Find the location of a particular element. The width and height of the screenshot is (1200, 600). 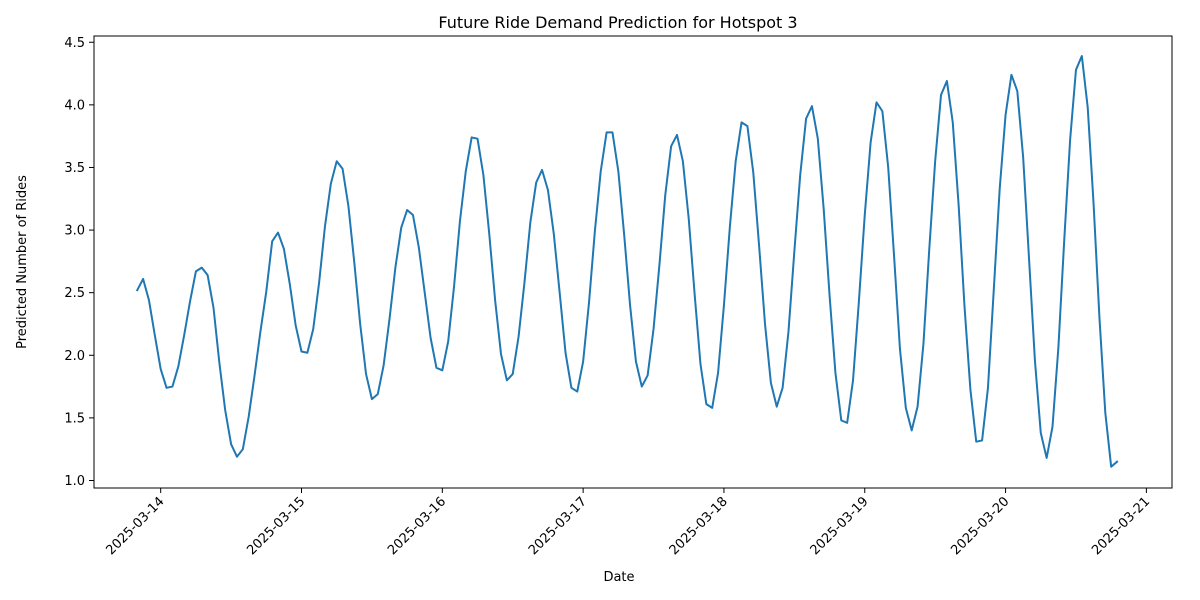

y-tick-label: 2.5 is located at coordinates (74, 293).